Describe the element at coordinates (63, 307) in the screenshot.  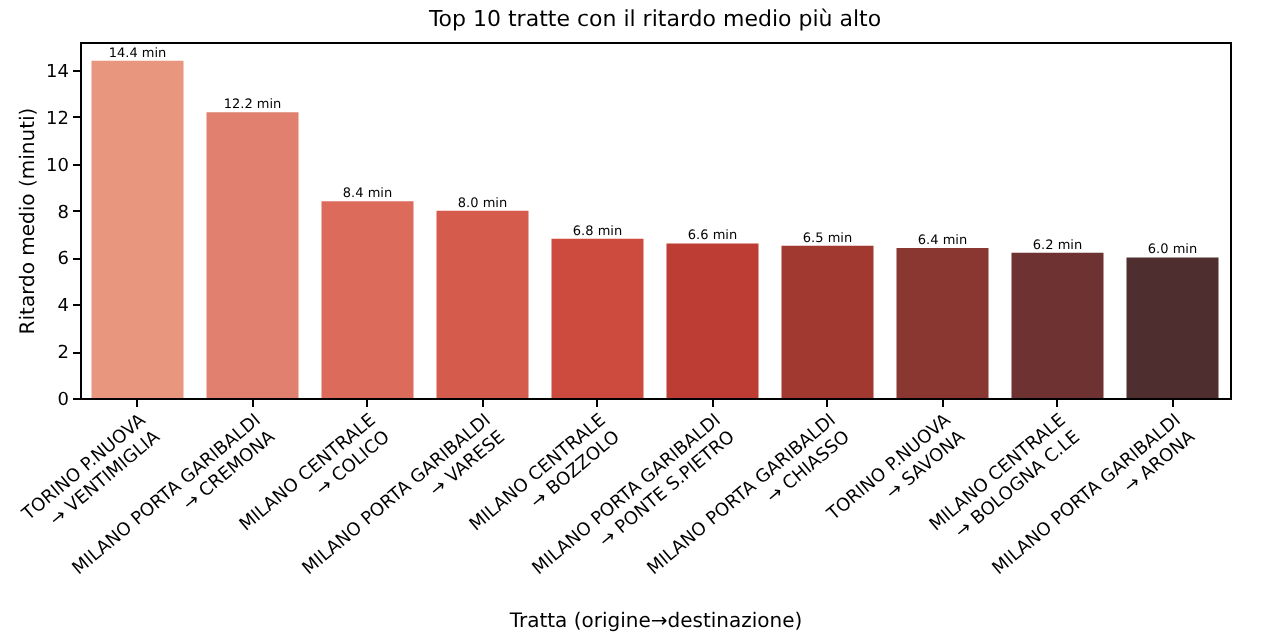
I see `y-tick-label: 4` at that location.